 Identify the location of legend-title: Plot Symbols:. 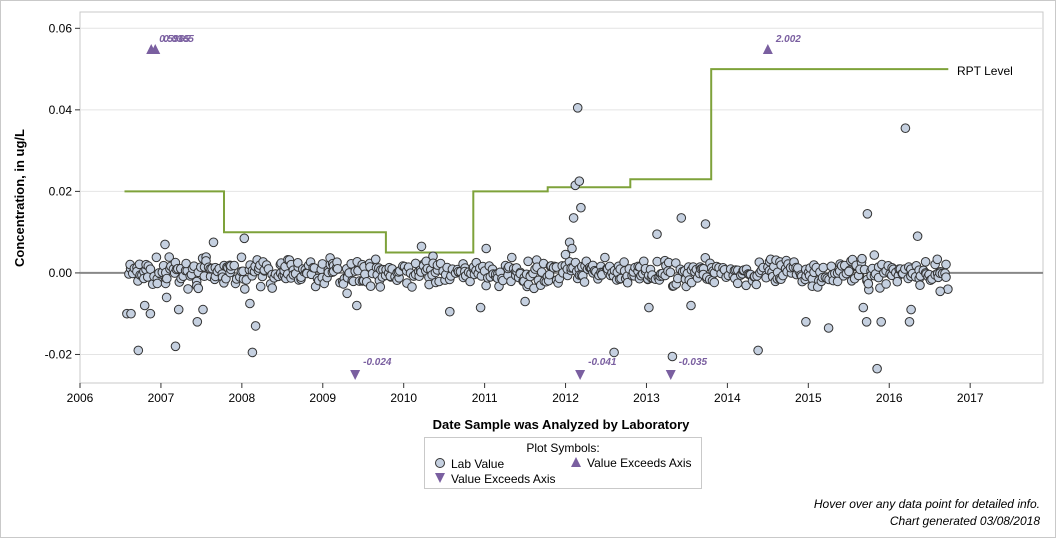
(563, 448).